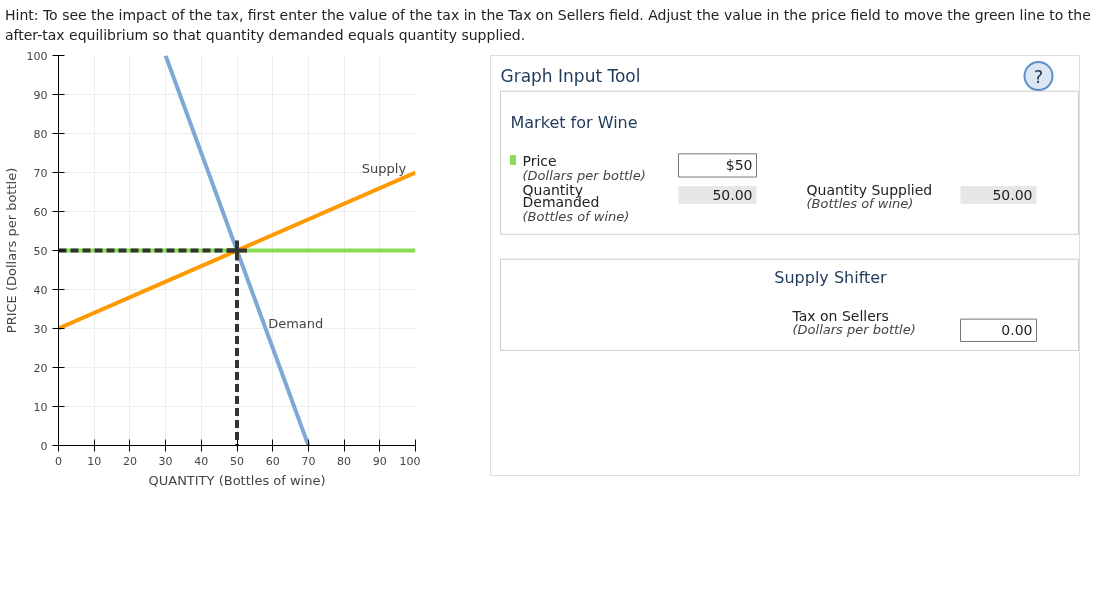 The height and width of the screenshot is (593, 1098). I want to click on x-axis-title: QUANTITY (Bottles of wine), so click(237, 480).